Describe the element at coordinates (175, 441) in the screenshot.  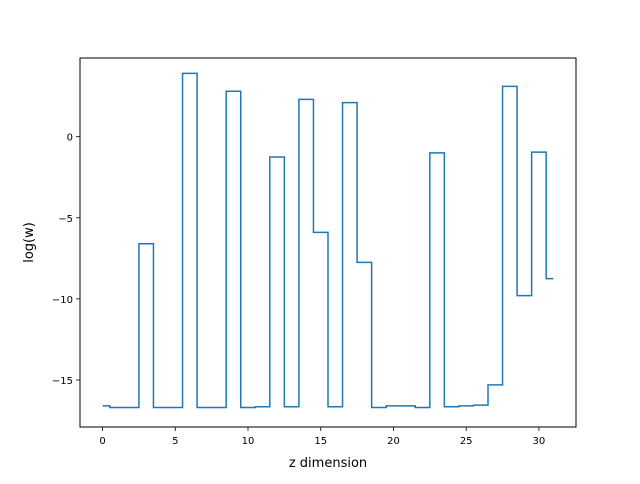
I see `x-tick-label: 5` at that location.